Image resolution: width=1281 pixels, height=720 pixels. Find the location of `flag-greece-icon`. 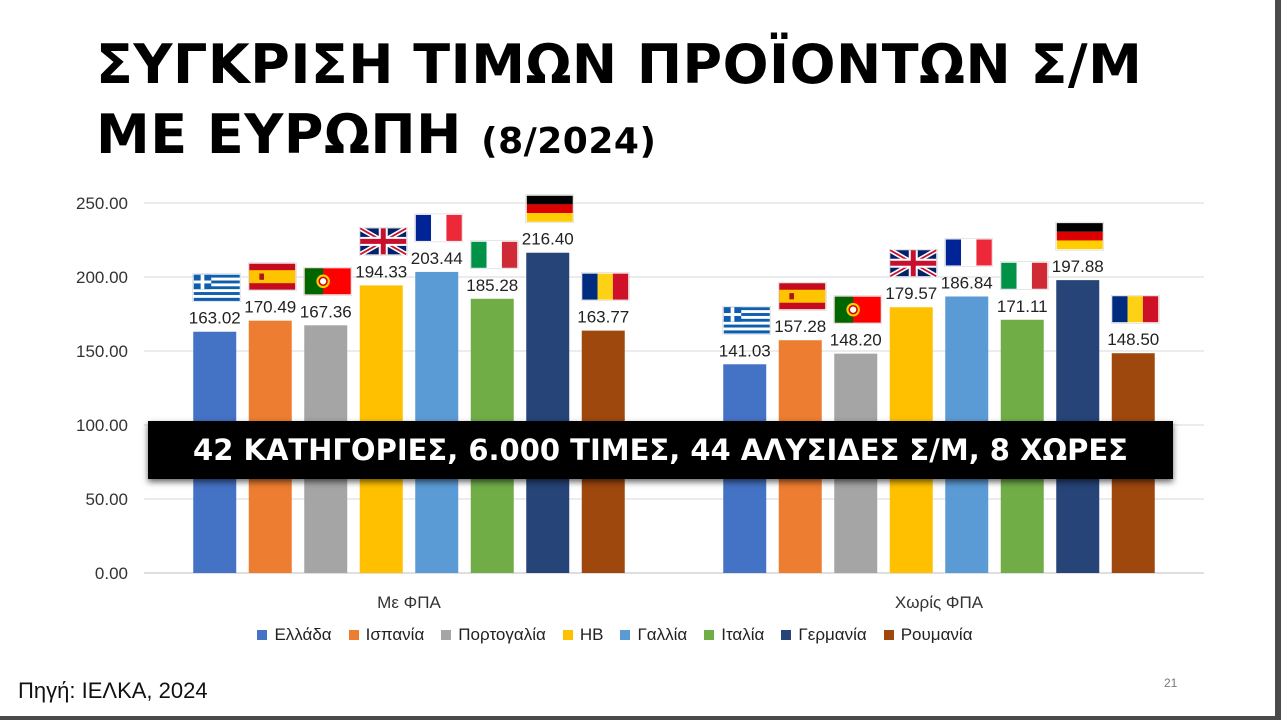

flag-greece-icon is located at coordinates (216, 287).